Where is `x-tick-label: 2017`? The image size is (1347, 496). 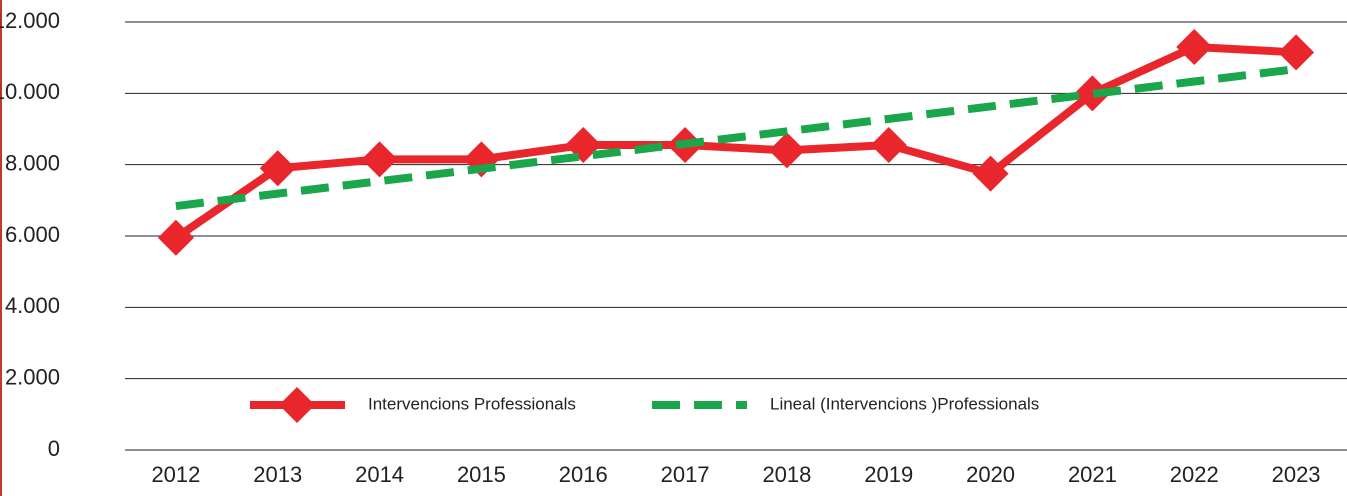
x-tick-label: 2017 is located at coordinates (685, 474).